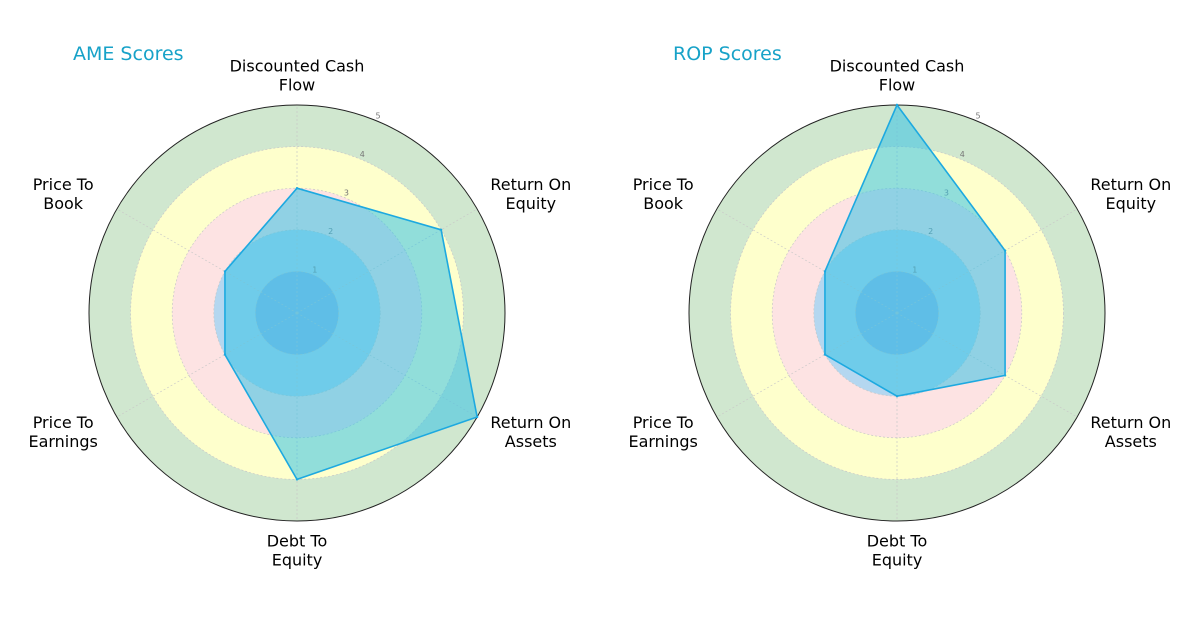  What do you see at coordinates (128, 54) in the screenshot?
I see `chart-title: AME Scores` at bounding box center [128, 54].